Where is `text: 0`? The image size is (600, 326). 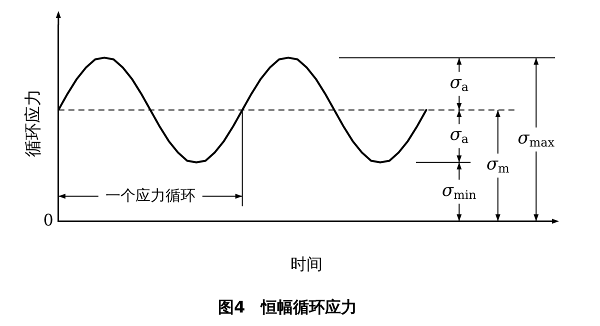
text: 0 is located at coordinates (48, 220).